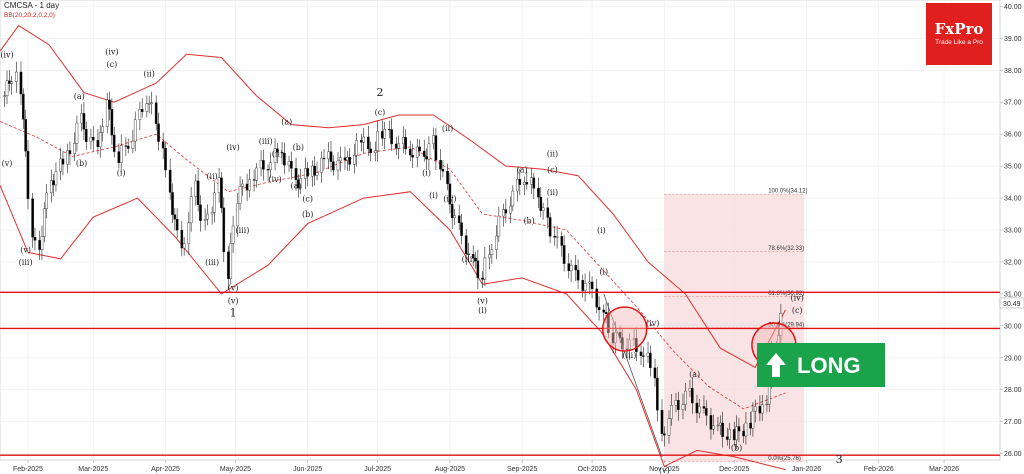  What do you see at coordinates (522, 469) in the screenshot?
I see `x-tick-label: Sep-2025` at bounding box center [522, 469].